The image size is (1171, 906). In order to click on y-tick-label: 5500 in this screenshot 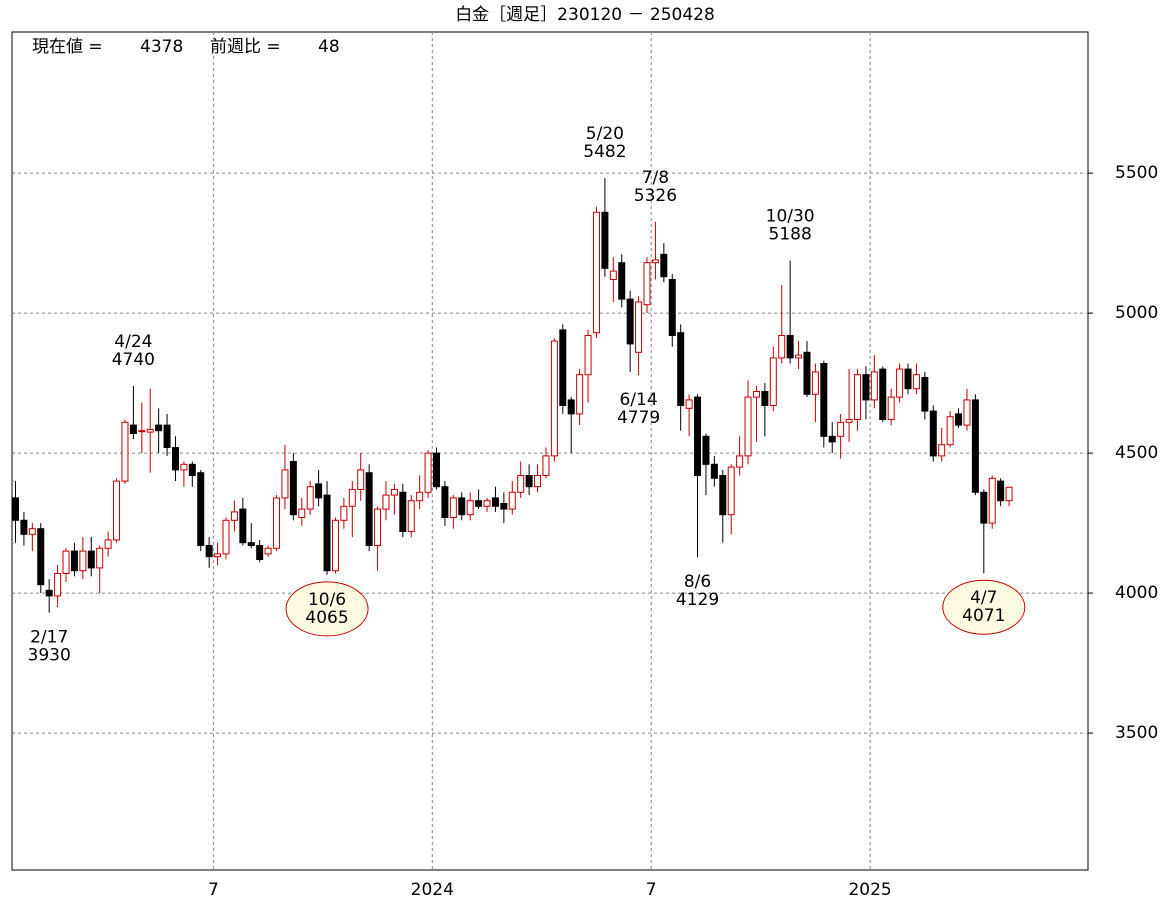, I will do `click(1136, 173)`.